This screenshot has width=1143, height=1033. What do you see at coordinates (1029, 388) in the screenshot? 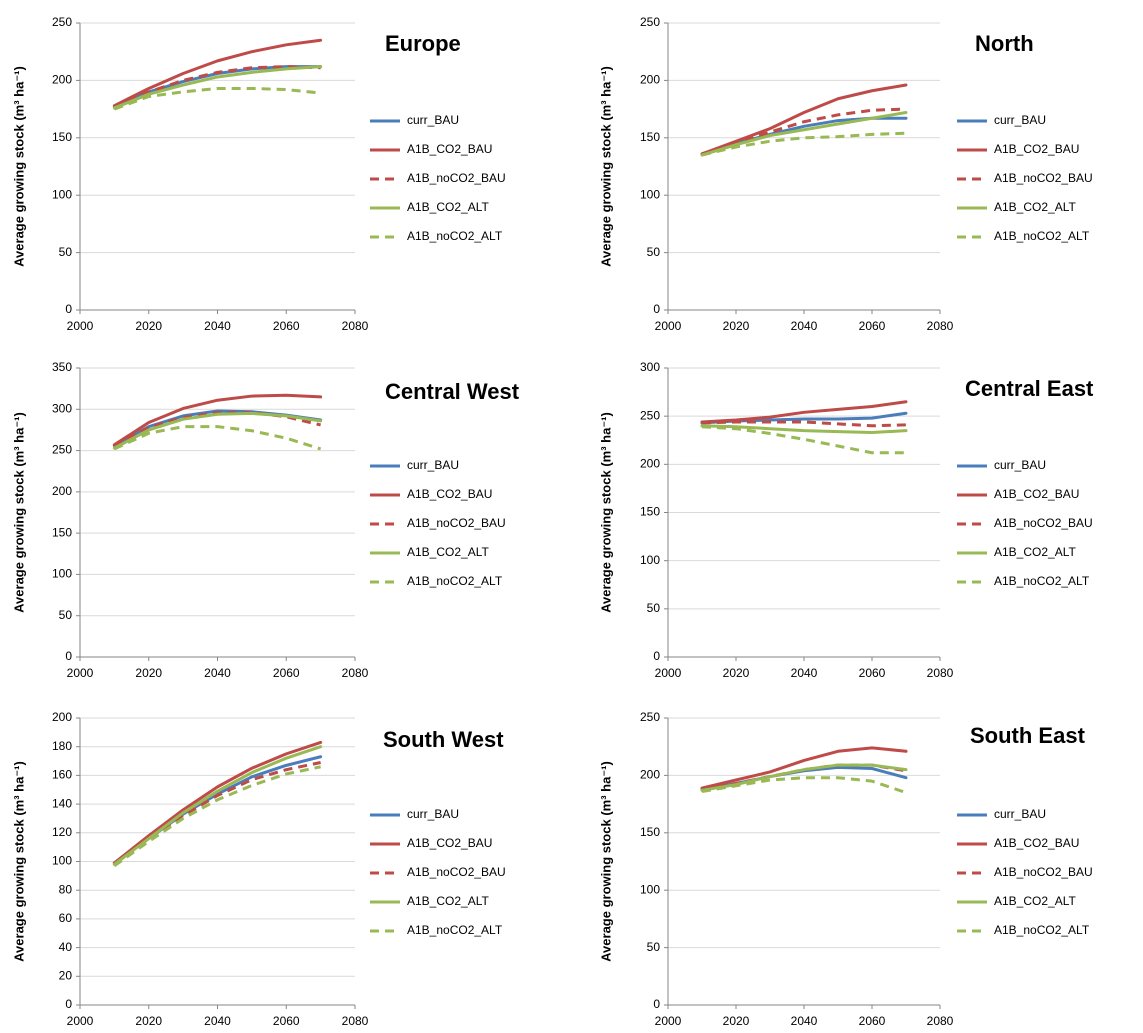
I see `chart-title: Central East` at bounding box center [1029, 388].